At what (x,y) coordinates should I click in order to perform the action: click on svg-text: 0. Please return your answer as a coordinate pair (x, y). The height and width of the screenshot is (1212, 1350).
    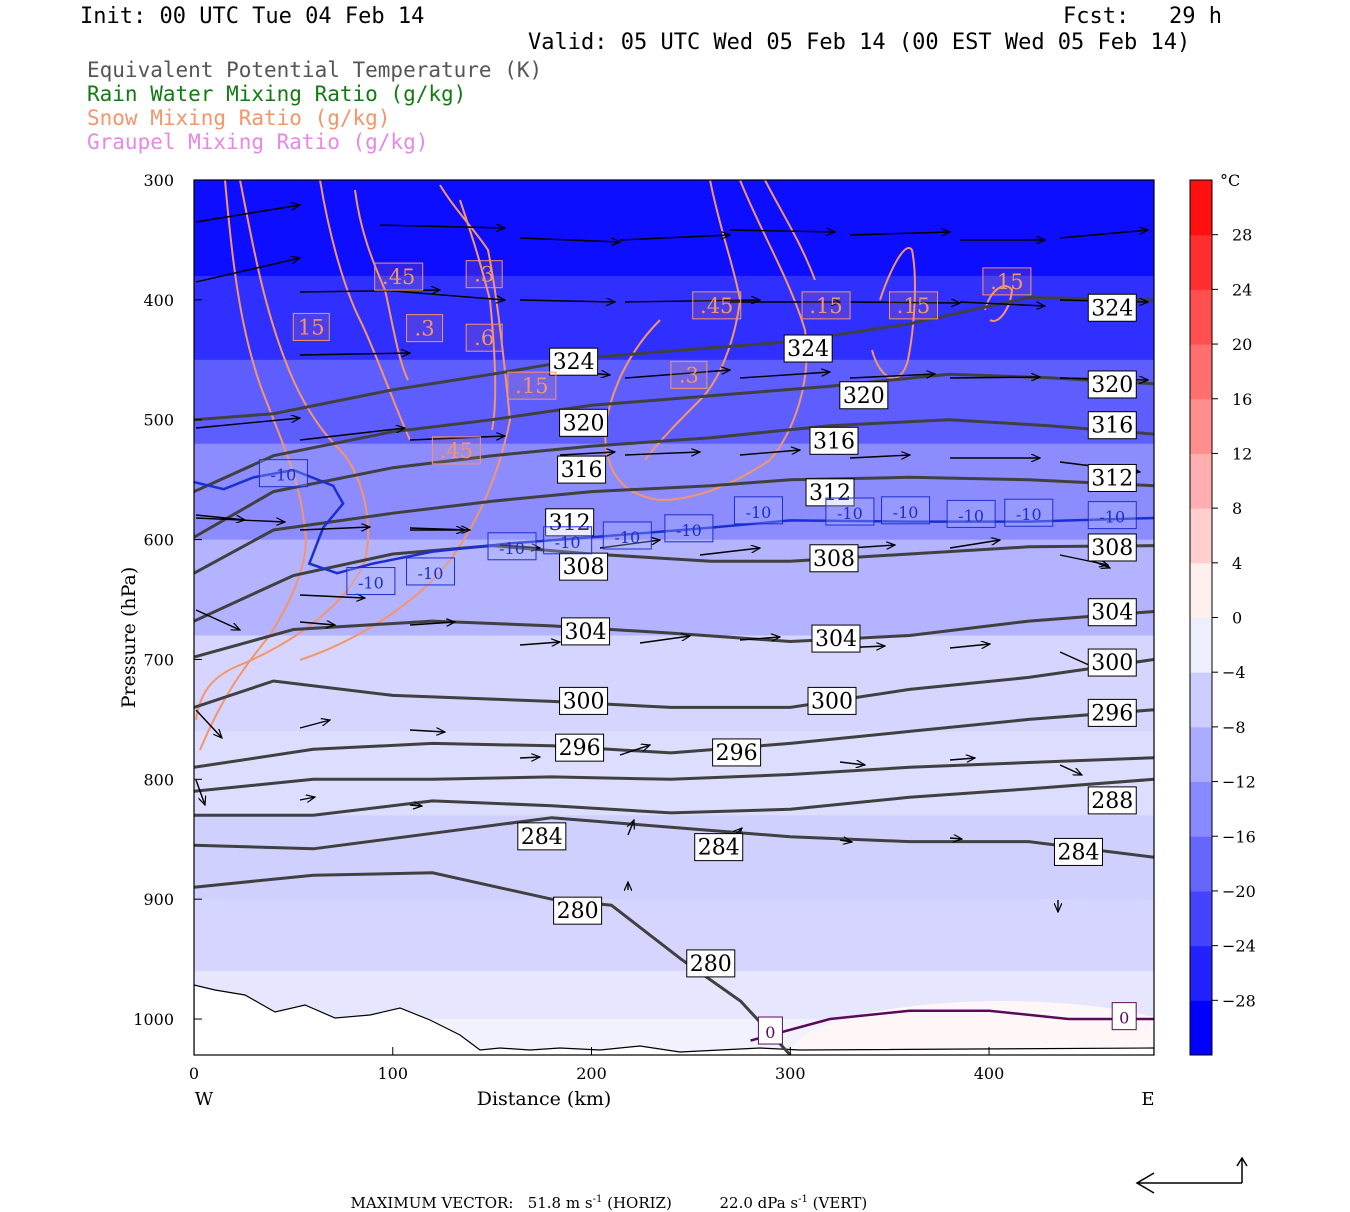
    Looking at the image, I should click on (1124, 1018).